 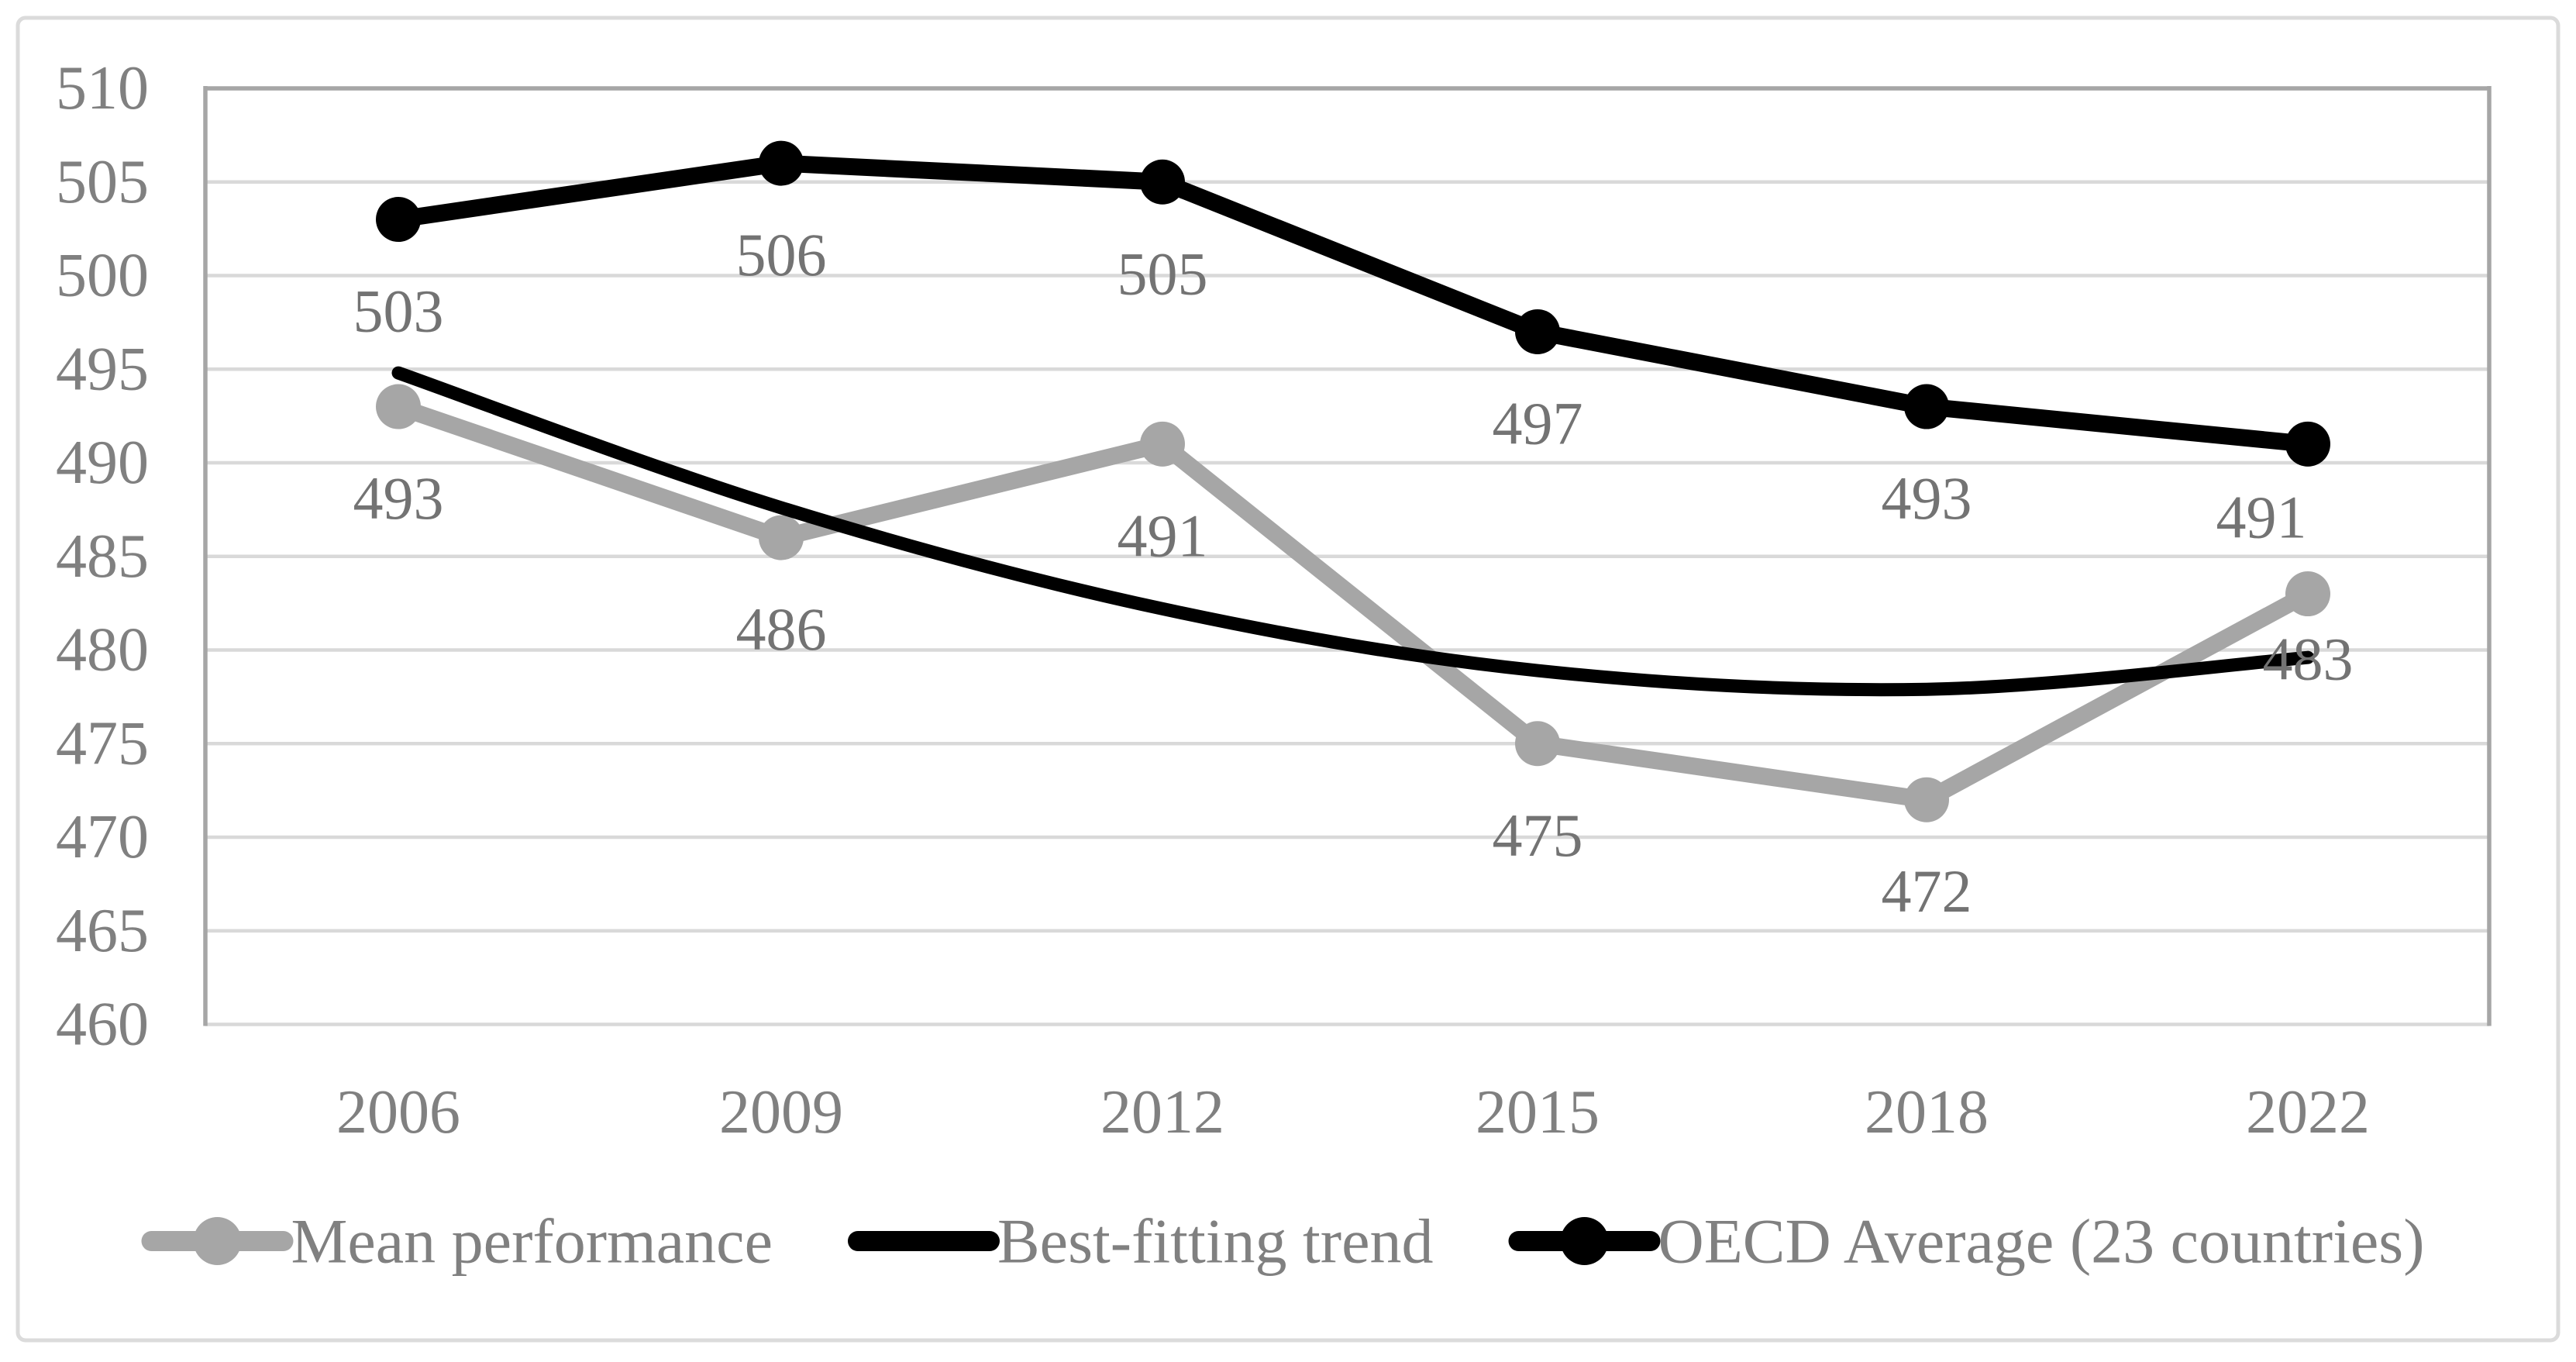 What do you see at coordinates (2307, 444) in the screenshot?
I see `marker-oecd-average-23-countries-2022` at bounding box center [2307, 444].